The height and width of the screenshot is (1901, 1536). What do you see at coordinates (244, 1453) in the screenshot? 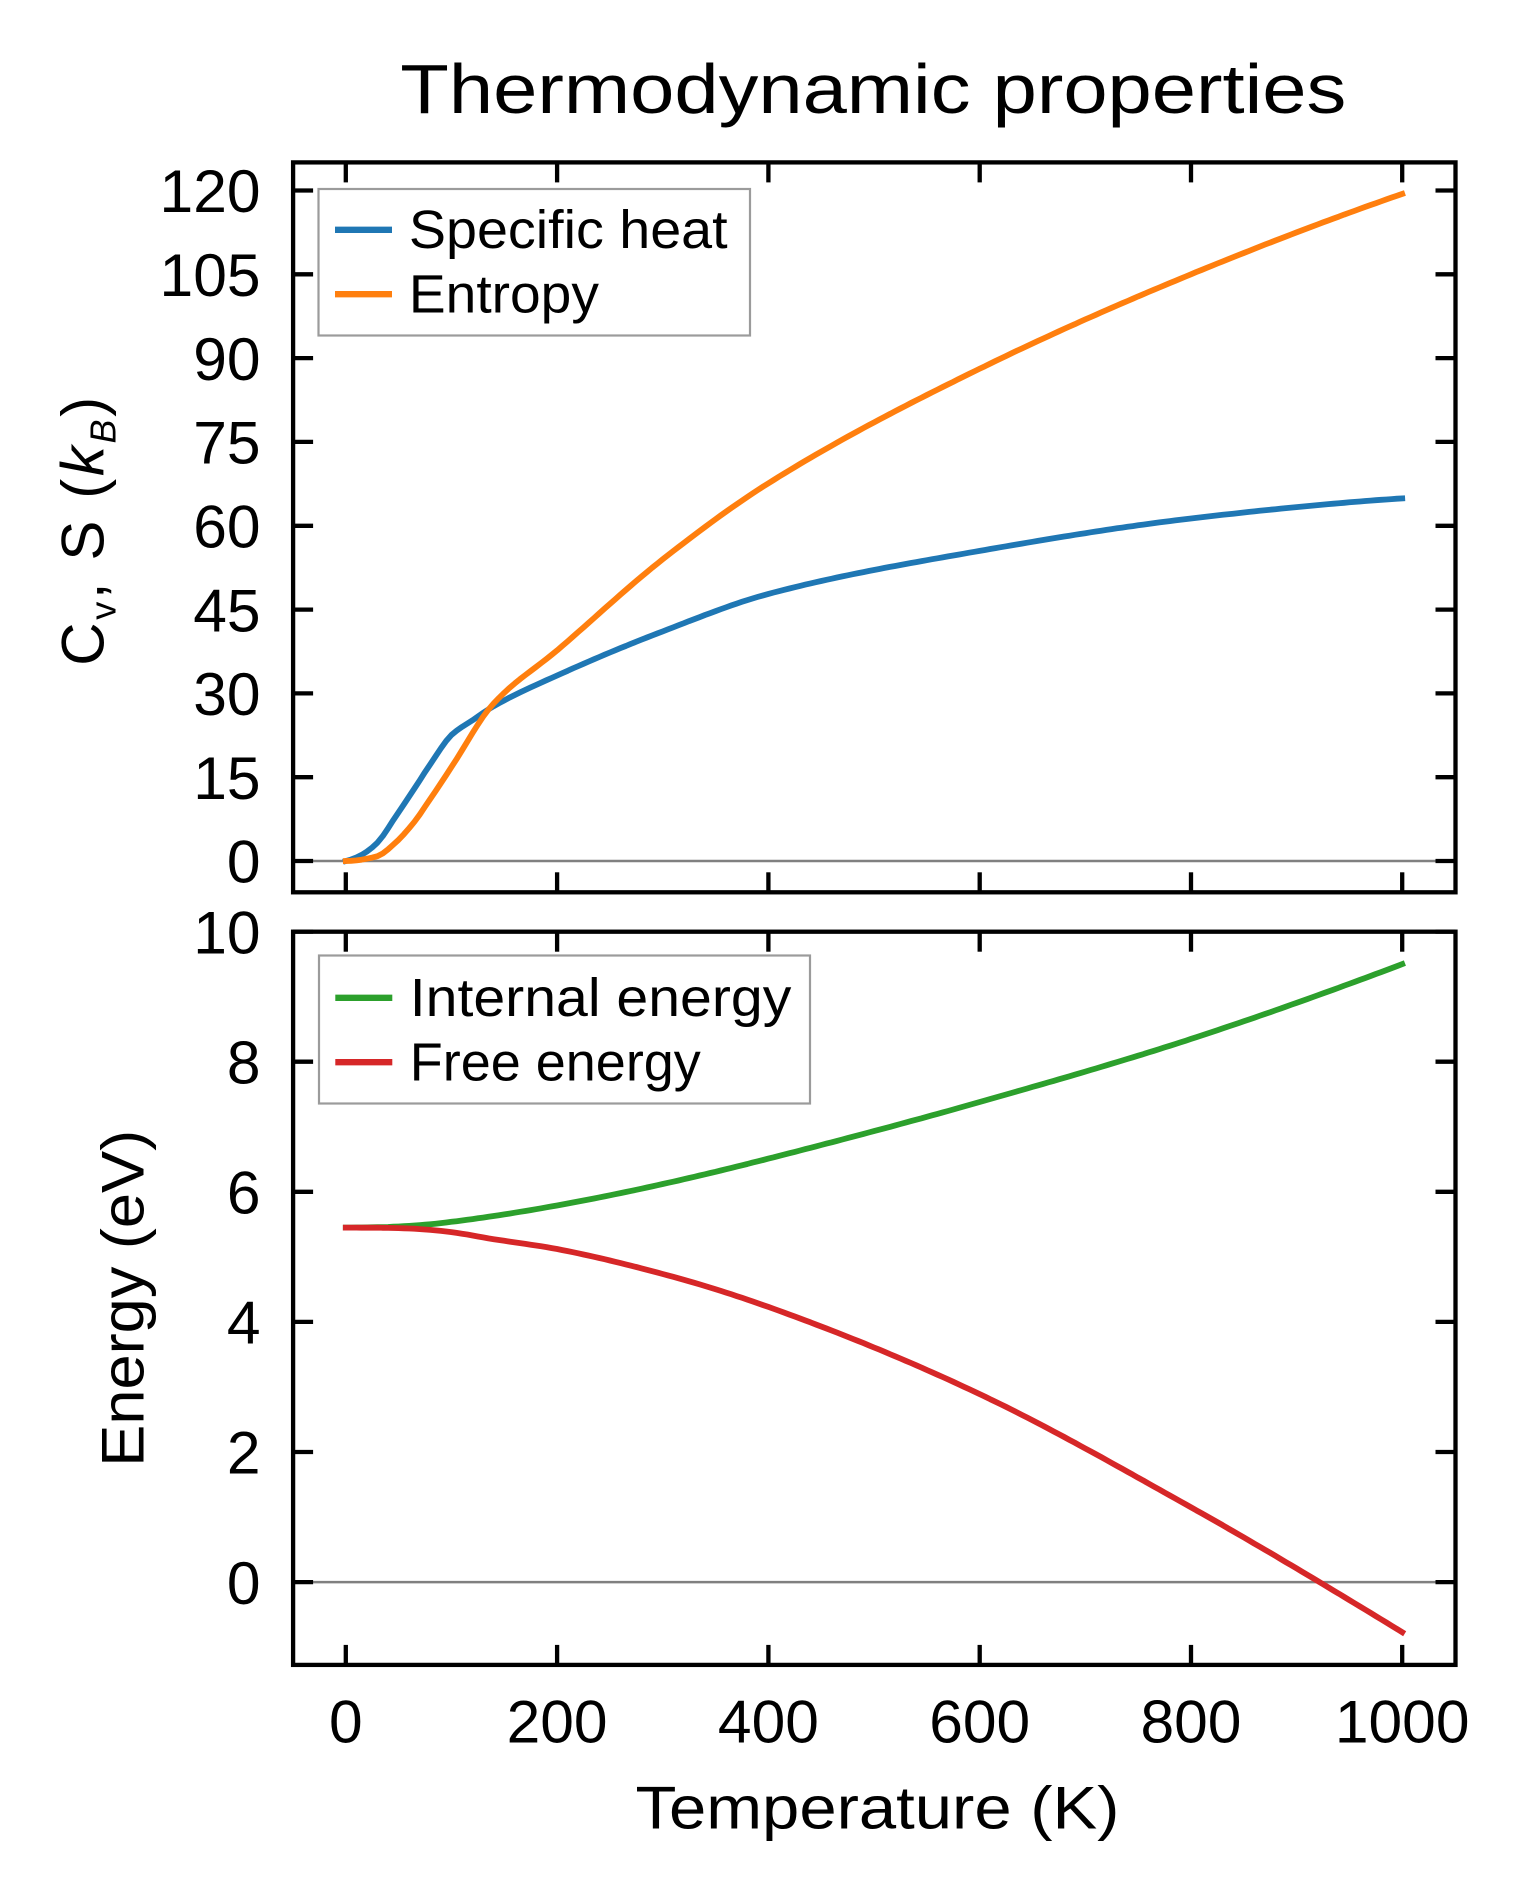
I see `svg-text: 2` at bounding box center [244, 1453].